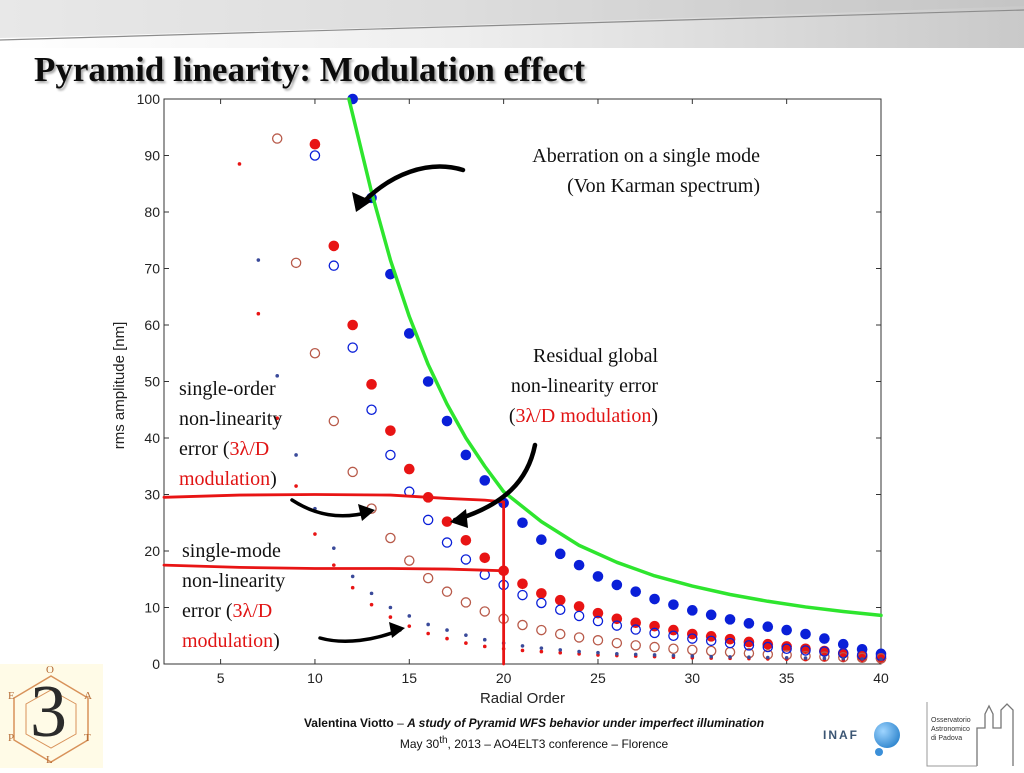 The height and width of the screenshot is (773, 1024). I want to click on x-axis-label: Radial Order, so click(522, 698).